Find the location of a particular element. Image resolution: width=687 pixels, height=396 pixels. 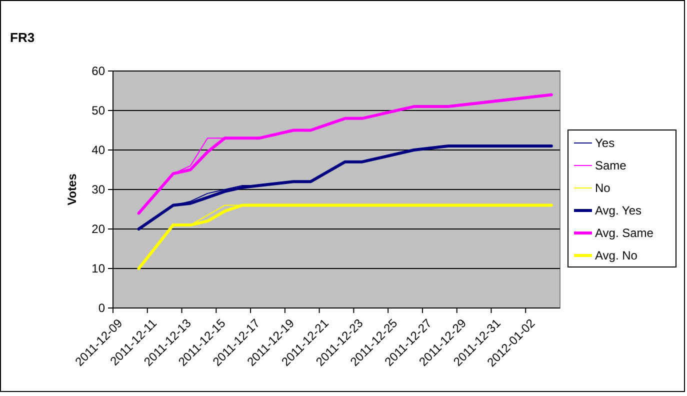

y-tick-label: 20 is located at coordinates (99, 229).